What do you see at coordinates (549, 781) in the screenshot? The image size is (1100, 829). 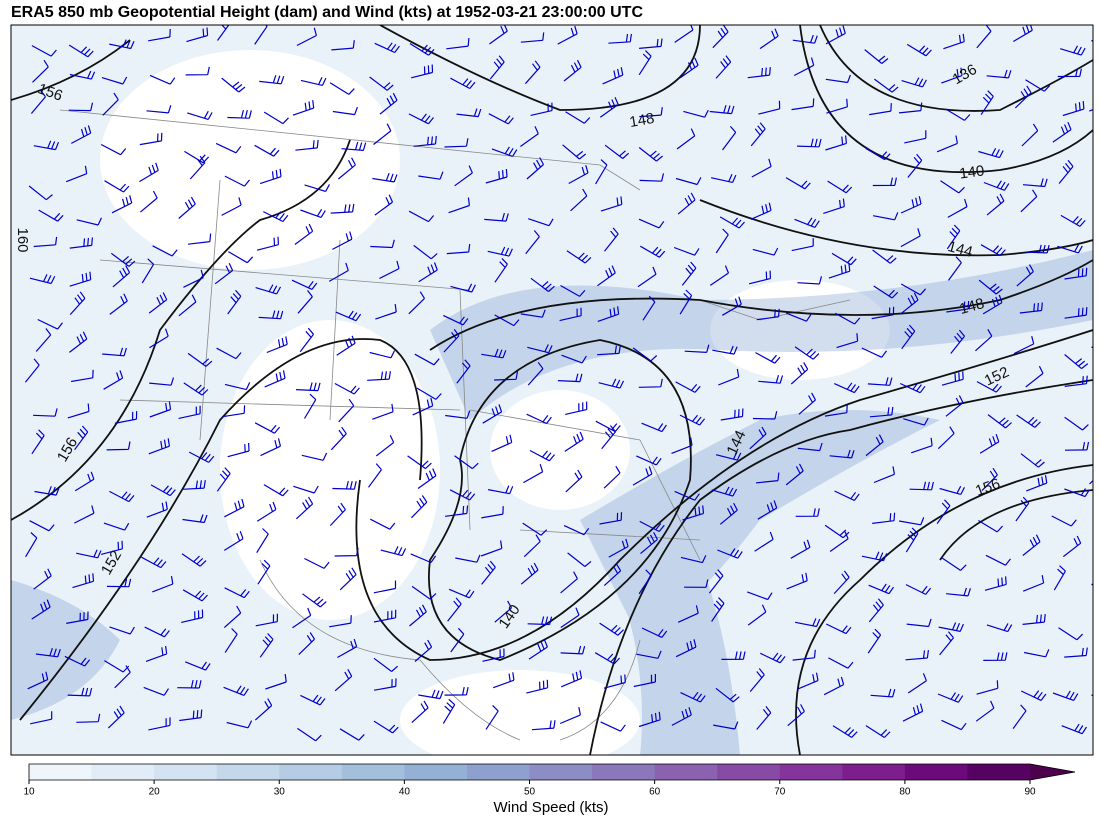 I see `colorbar: 10 20 30 40 50 60 70 80 90` at bounding box center [549, 781].